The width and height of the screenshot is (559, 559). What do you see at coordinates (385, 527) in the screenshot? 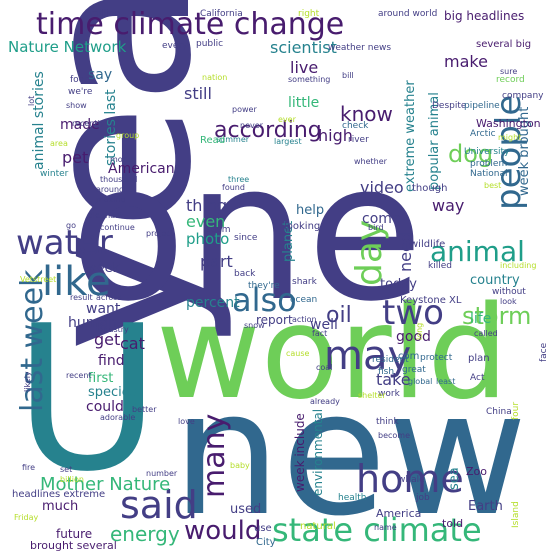
I see `word-name: name` at bounding box center [385, 527].